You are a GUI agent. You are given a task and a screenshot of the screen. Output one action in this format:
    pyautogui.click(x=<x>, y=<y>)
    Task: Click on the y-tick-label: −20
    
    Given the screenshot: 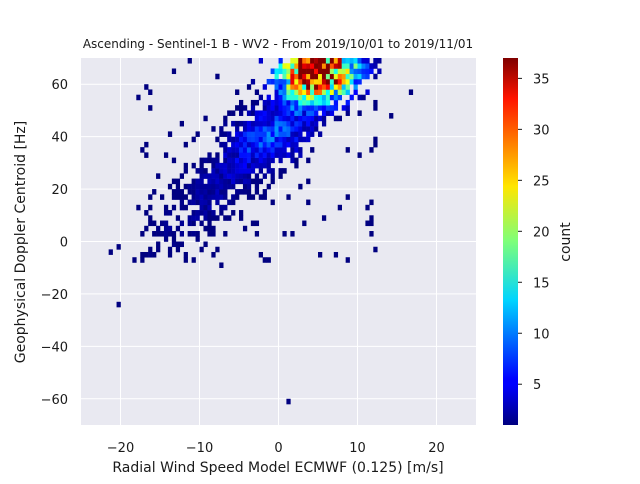 What is the action you would take?
    pyautogui.click(x=54, y=295)
    